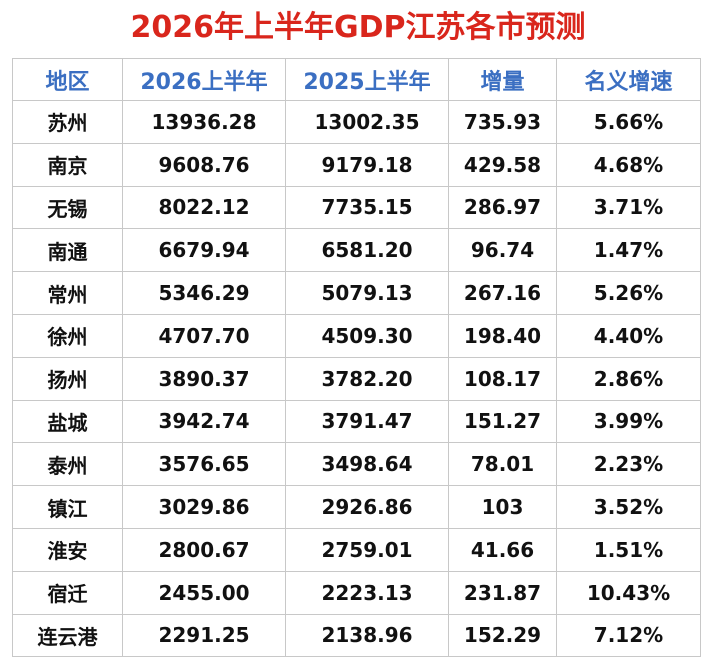 This screenshot has width=716, height=670. I want to click on table-row: 扬州 3890.37 3782.20 108.17 2.86%, so click(356, 378).